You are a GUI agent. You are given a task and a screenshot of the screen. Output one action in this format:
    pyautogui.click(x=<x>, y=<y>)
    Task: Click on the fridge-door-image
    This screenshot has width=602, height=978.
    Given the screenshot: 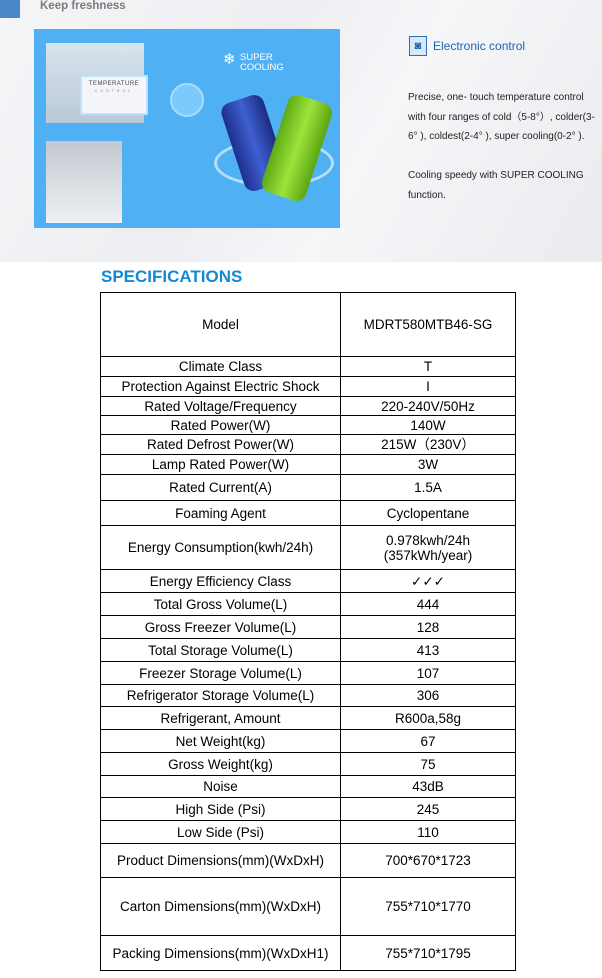 What is the action you would take?
    pyautogui.click(x=84, y=182)
    